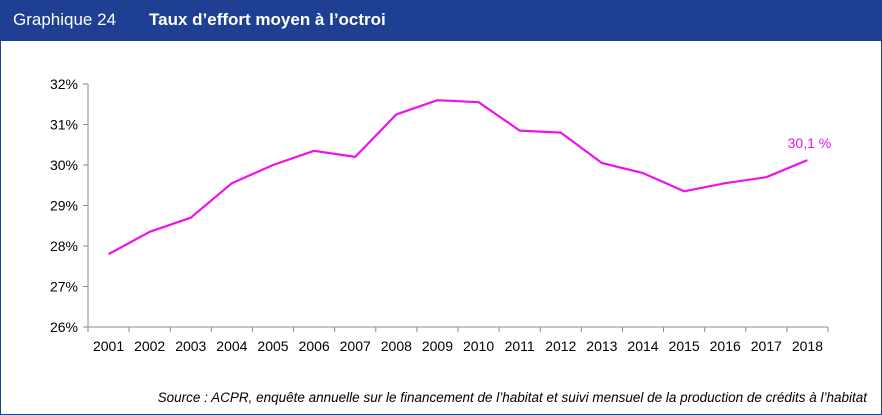 Image resolution: width=882 pixels, height=415 pixels. Describe the element at coordinates (64, 84) in the screenshot. I see `y-tick-label: 32%` at that location.